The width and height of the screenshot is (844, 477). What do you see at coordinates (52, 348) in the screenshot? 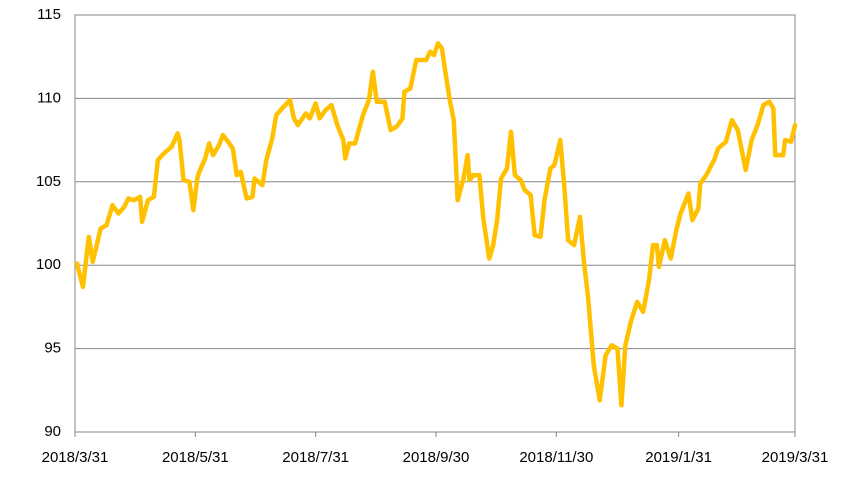
I see `y-tick-label: 95` at bounding box center [52, 348].